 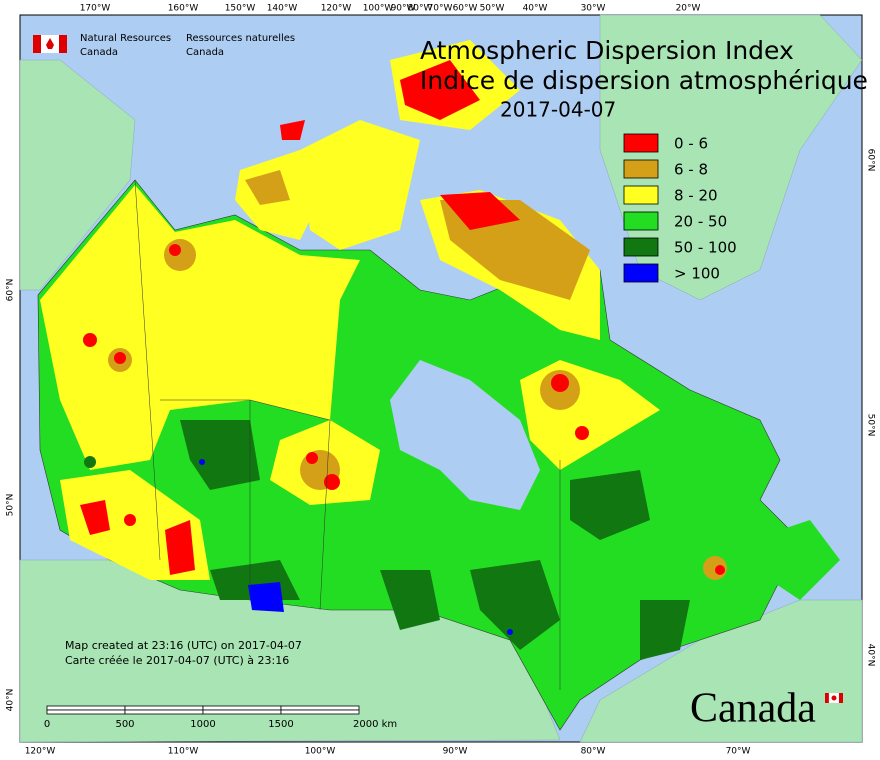 I want to click on map-date: 2017-04-07, so click(x=558, y=110).